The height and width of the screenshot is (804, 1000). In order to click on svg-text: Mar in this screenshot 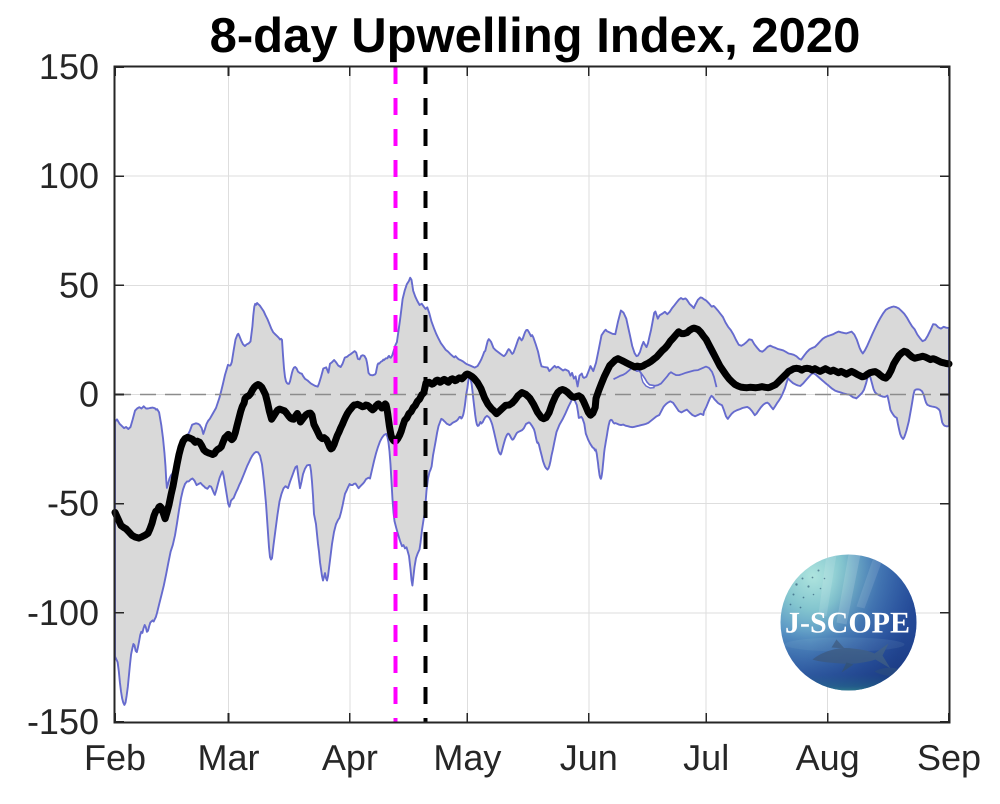, I will do `click(229, 757)`.